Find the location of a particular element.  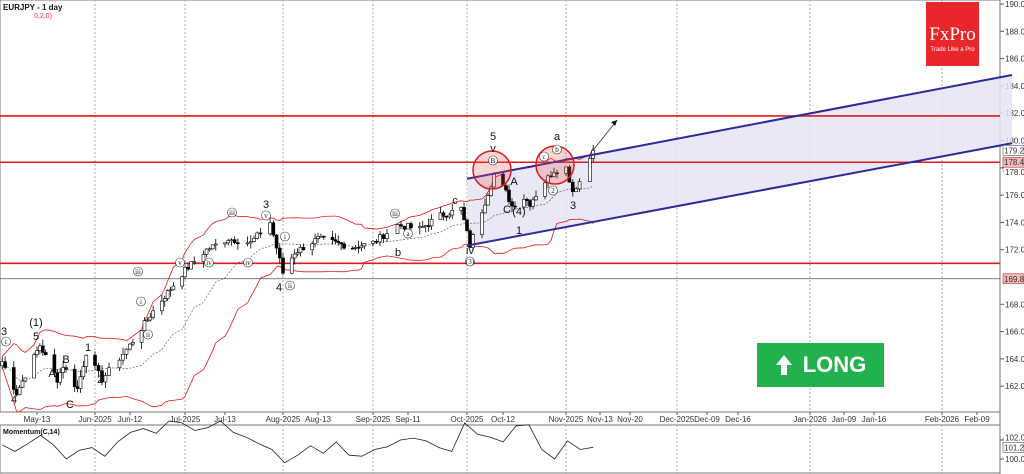

wave-label-text: 2 is located at coordinates (100, 380).